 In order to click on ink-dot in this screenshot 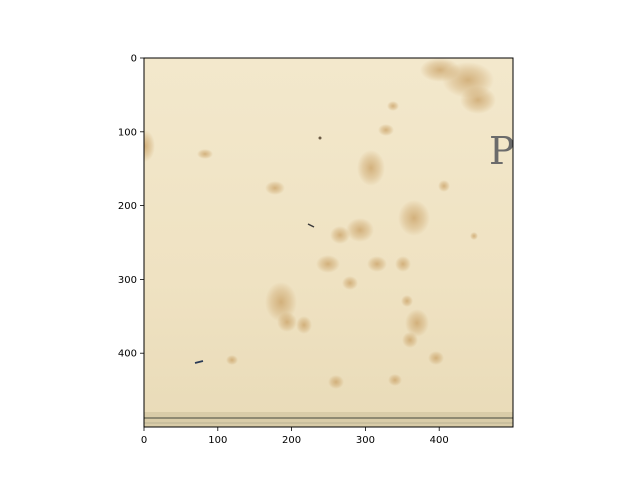, I will do `click(320, 138)`.